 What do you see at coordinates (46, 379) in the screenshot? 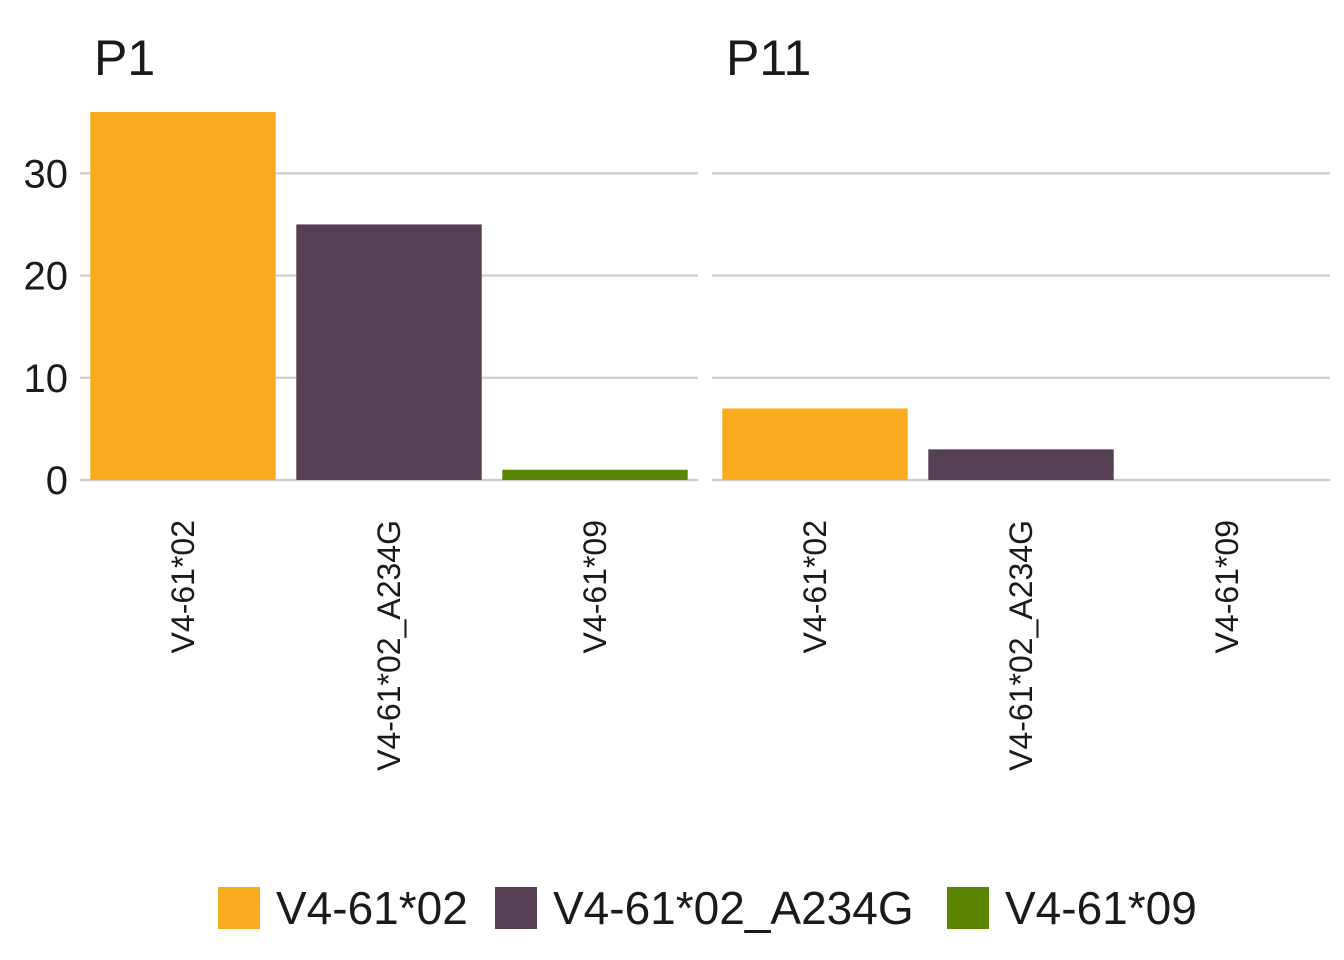
I see `y-tick-label: 10` at bounding box center [46, 379].